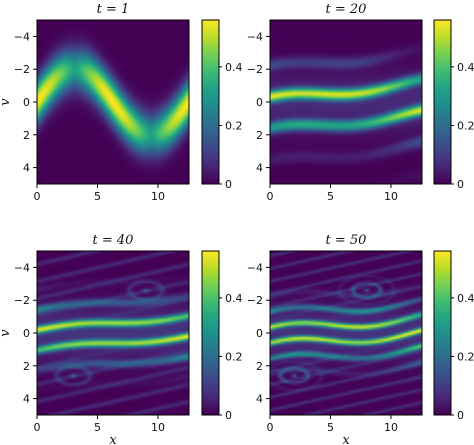  What do you see at coordinates (113, 240) in the screenshot?
I see `panel-title: t = 40` at bounding box center [113, 240].